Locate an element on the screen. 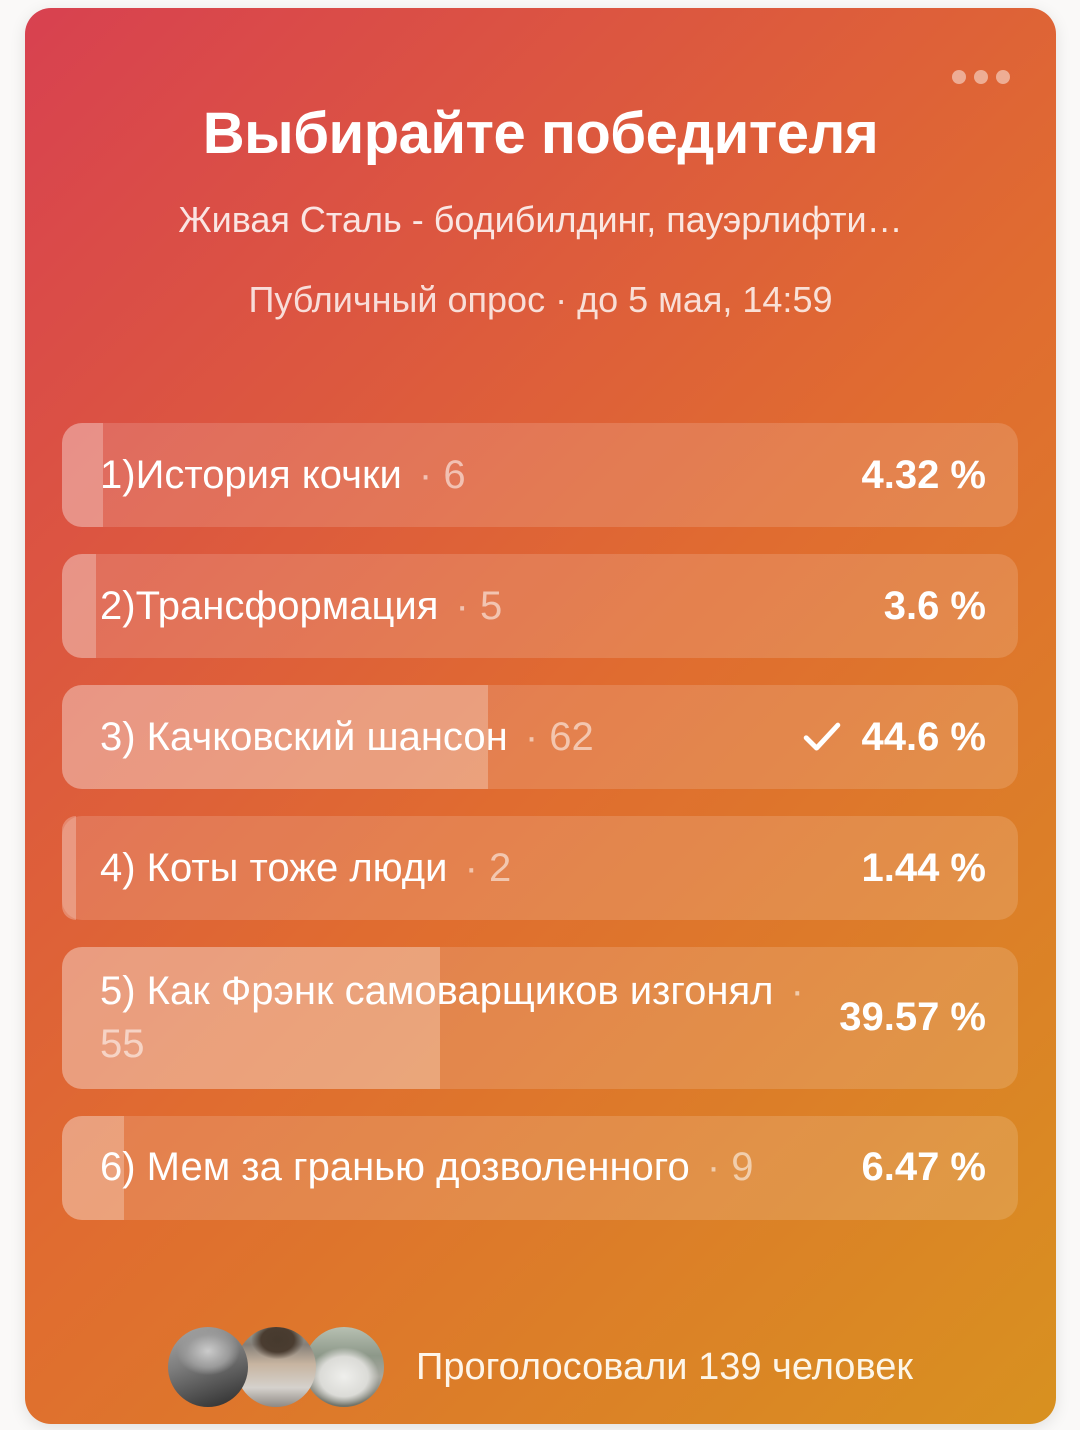 This screenshot has width=1080, height=1430. option-label: 6) Мем за гранью дозволенного is located at coordinates (395, 1167).